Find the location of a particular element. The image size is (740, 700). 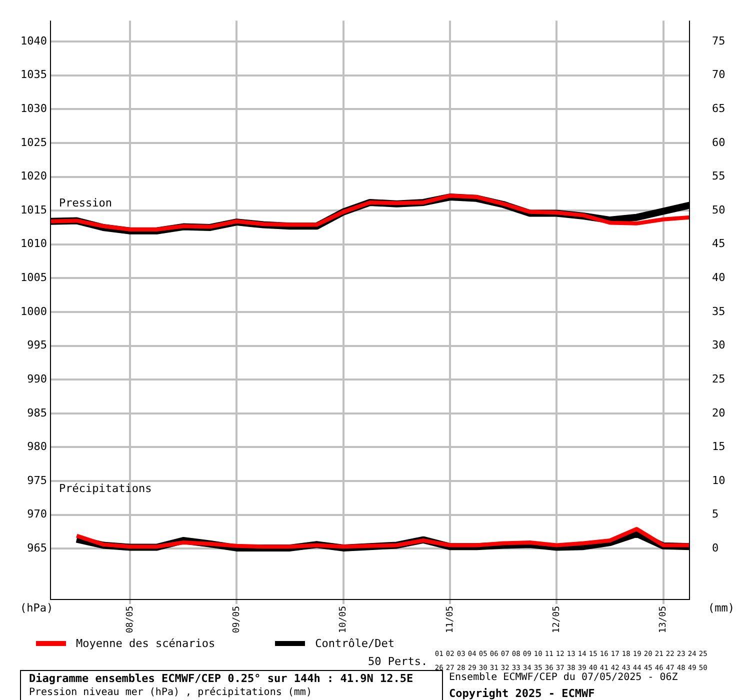

y-axis-title: (hPa) is located at coordinates (37, 607).